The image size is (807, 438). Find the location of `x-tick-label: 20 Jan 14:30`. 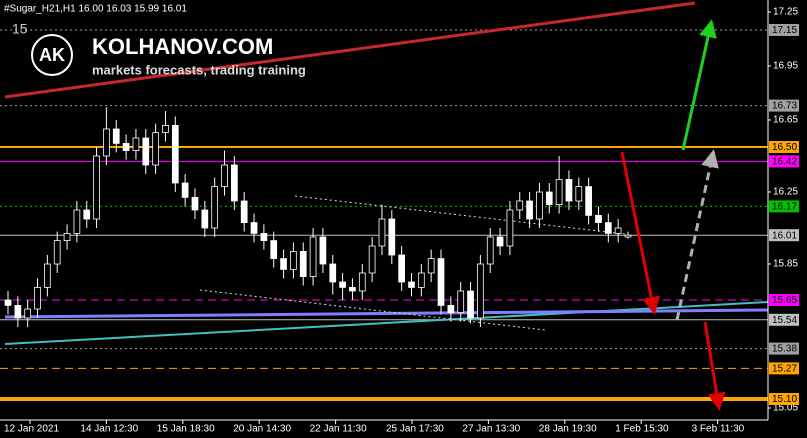

x-tick-label: 20 Jan 14:30 is located at coordinates (262, 429).